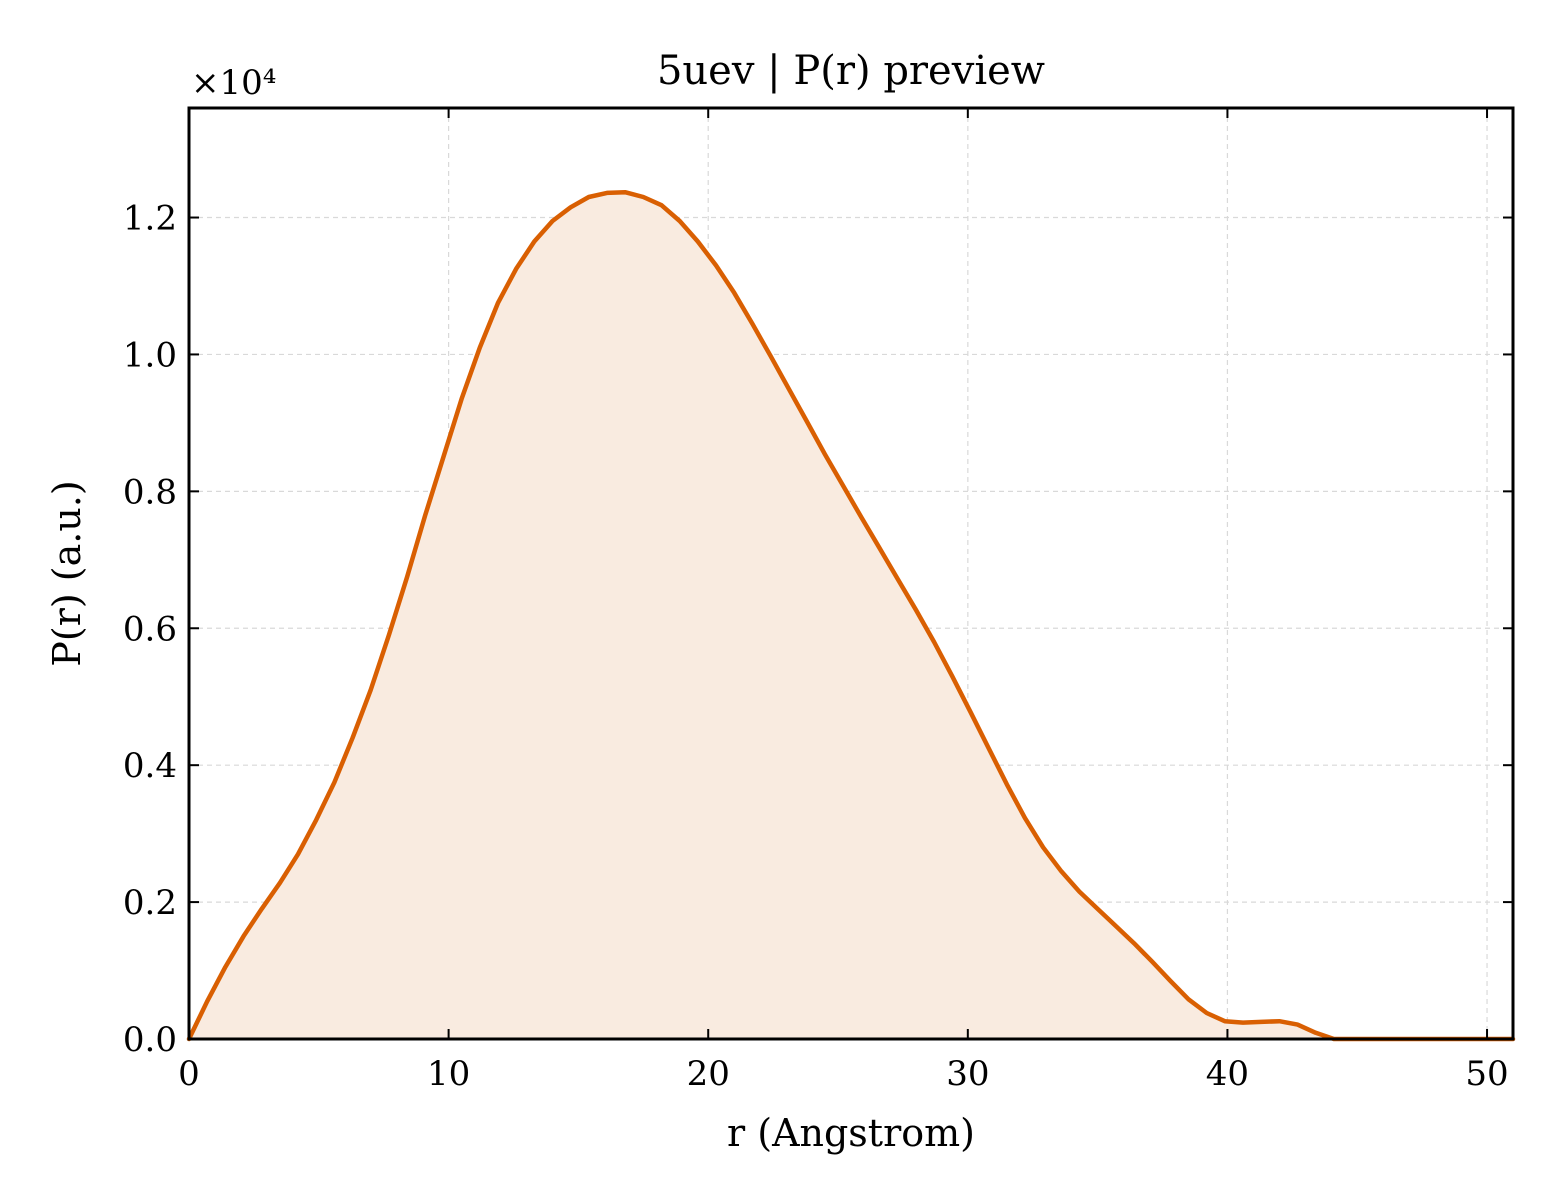 This screenshot has height=1200, width=1560. I want to click on y-tick-label: 1.2, so click(150, 219).